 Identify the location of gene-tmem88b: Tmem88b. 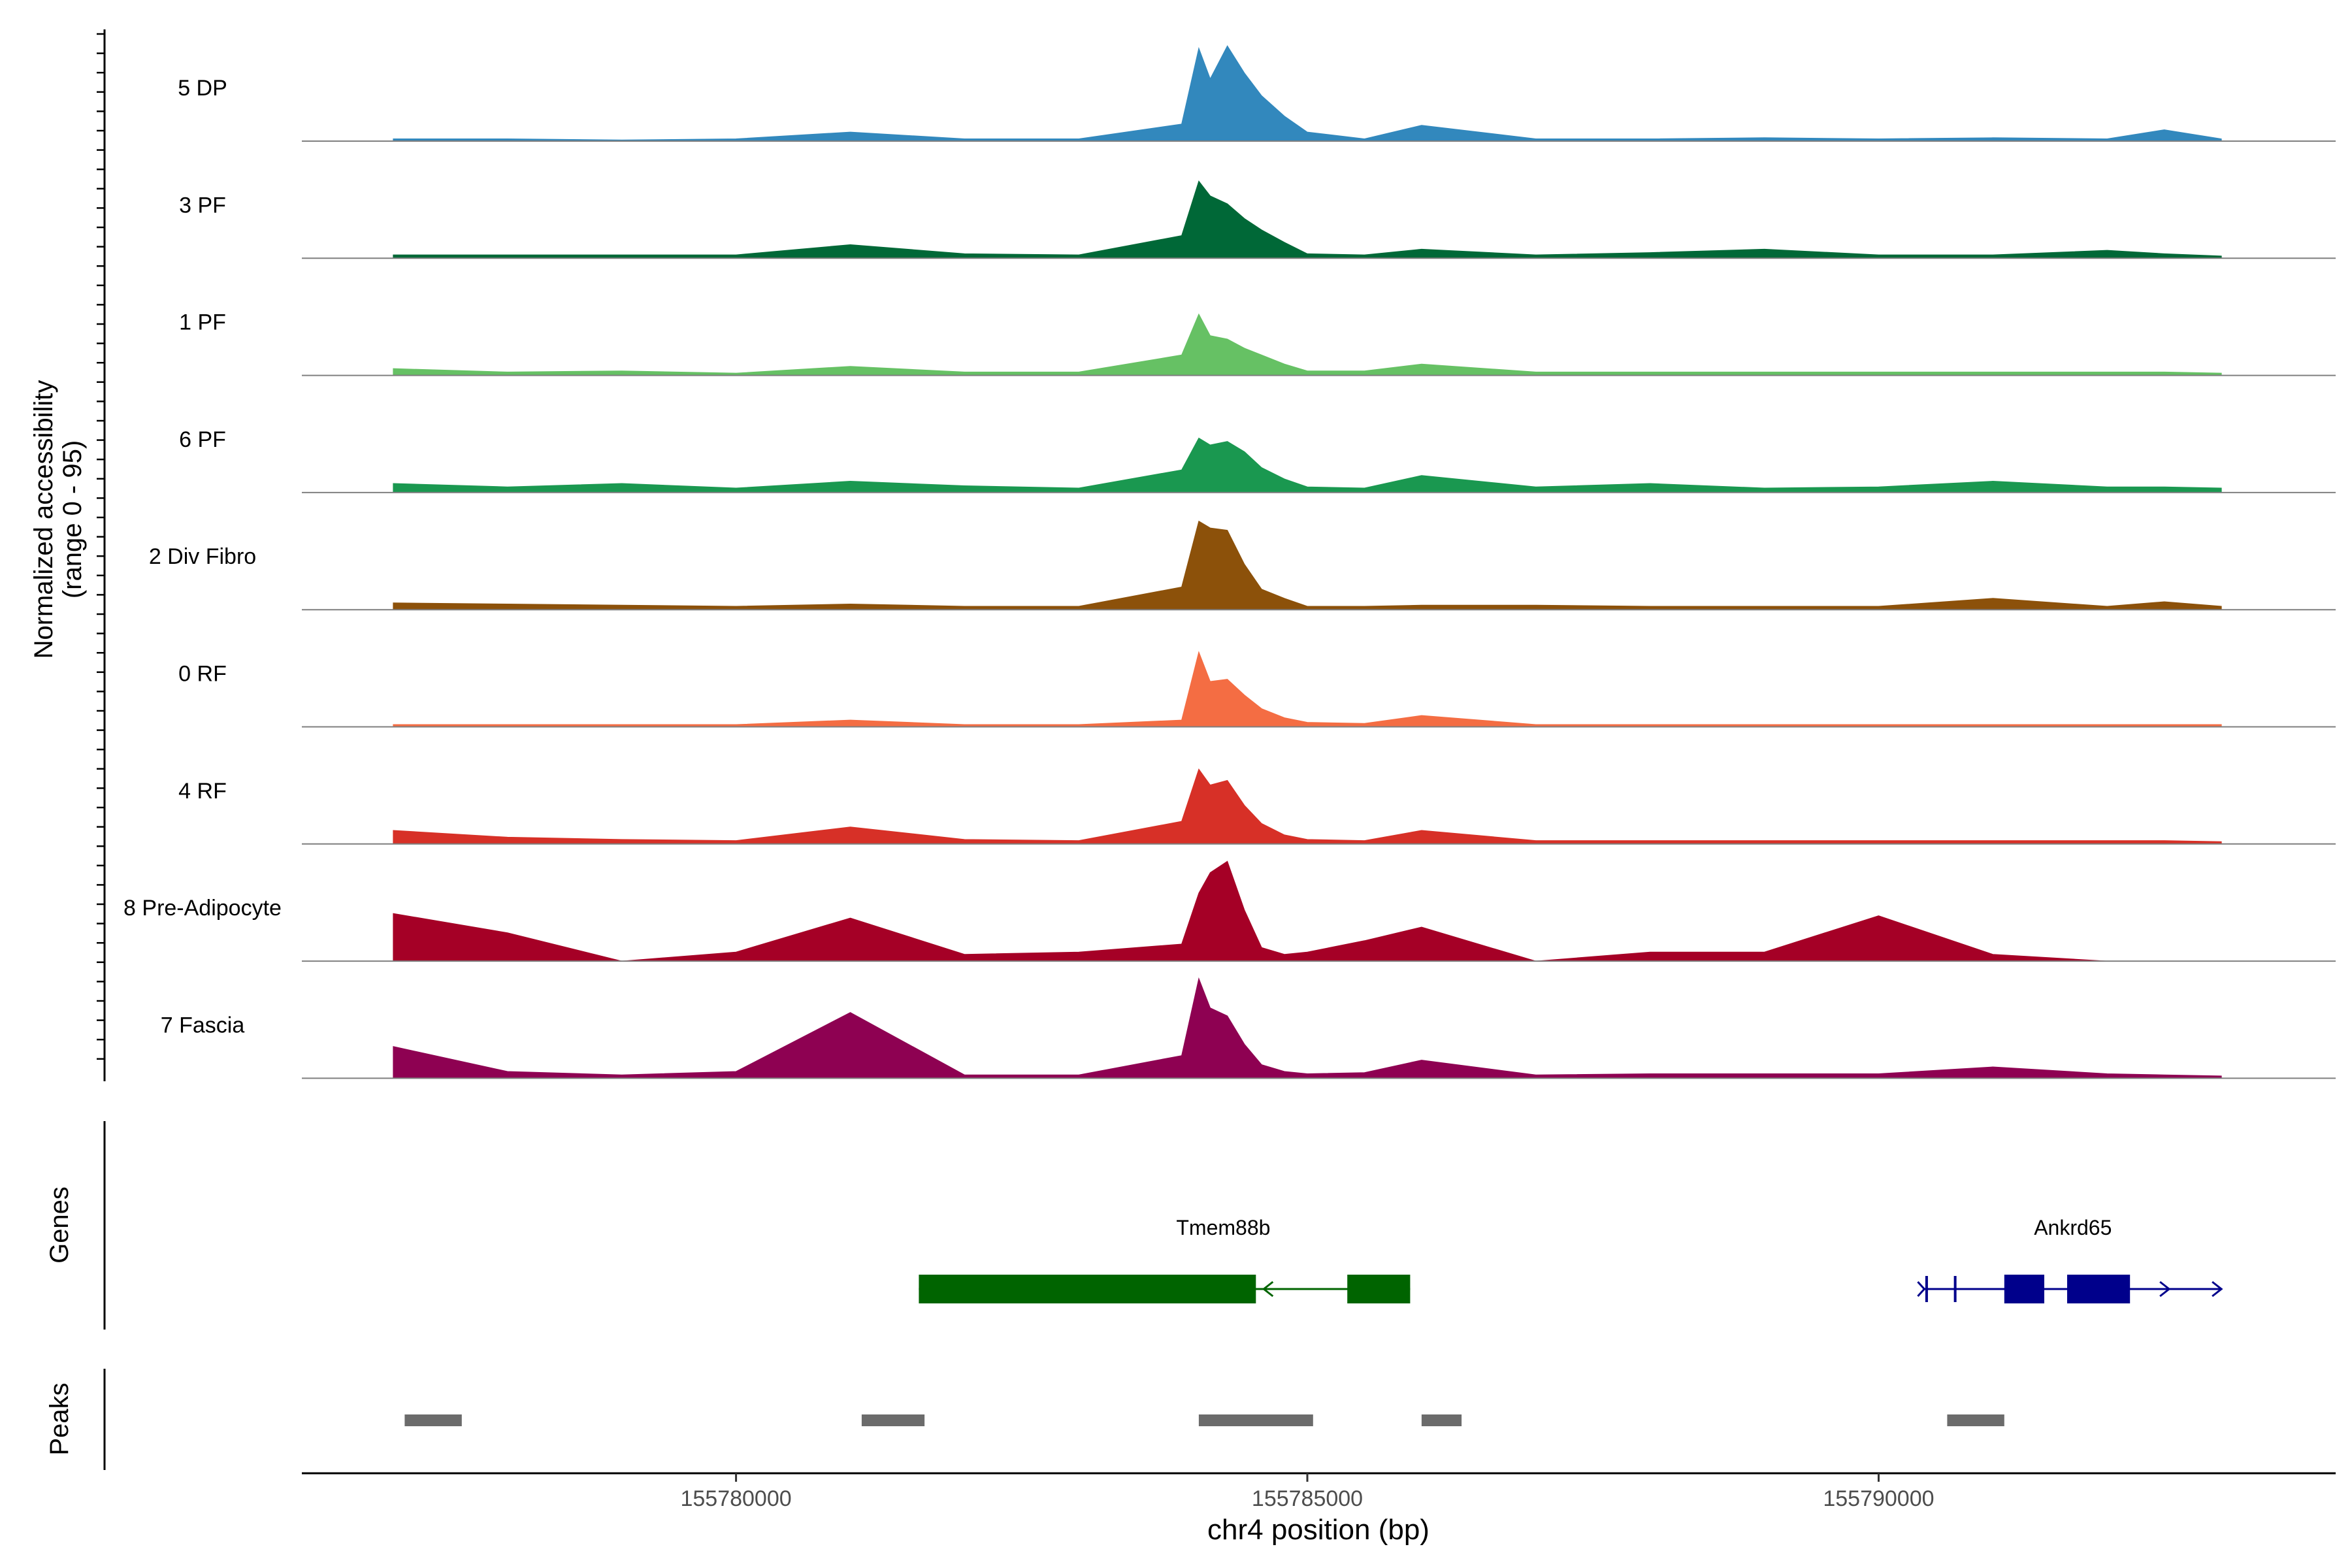
(1165, 1259).